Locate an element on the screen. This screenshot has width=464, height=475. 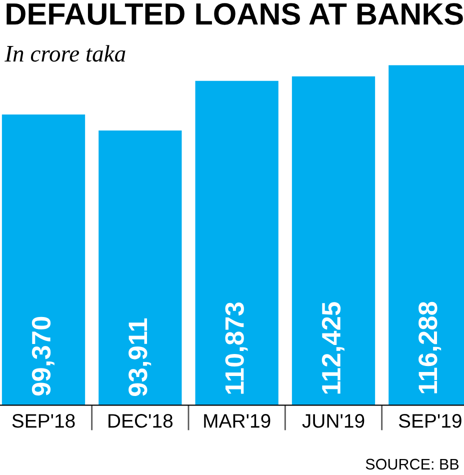
chart-title: DEFAULTED LOANS AT BANKS is located at coordinates (234, 14).